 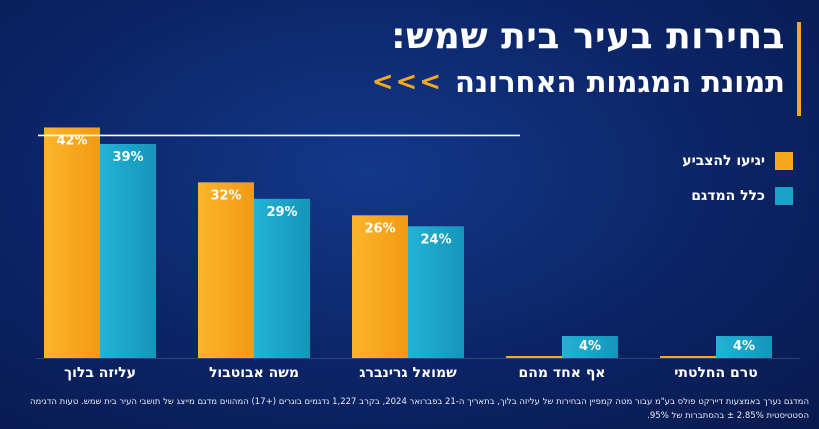 I want to click on legend-label: כלל המדגם, so click(x=728, y=196).